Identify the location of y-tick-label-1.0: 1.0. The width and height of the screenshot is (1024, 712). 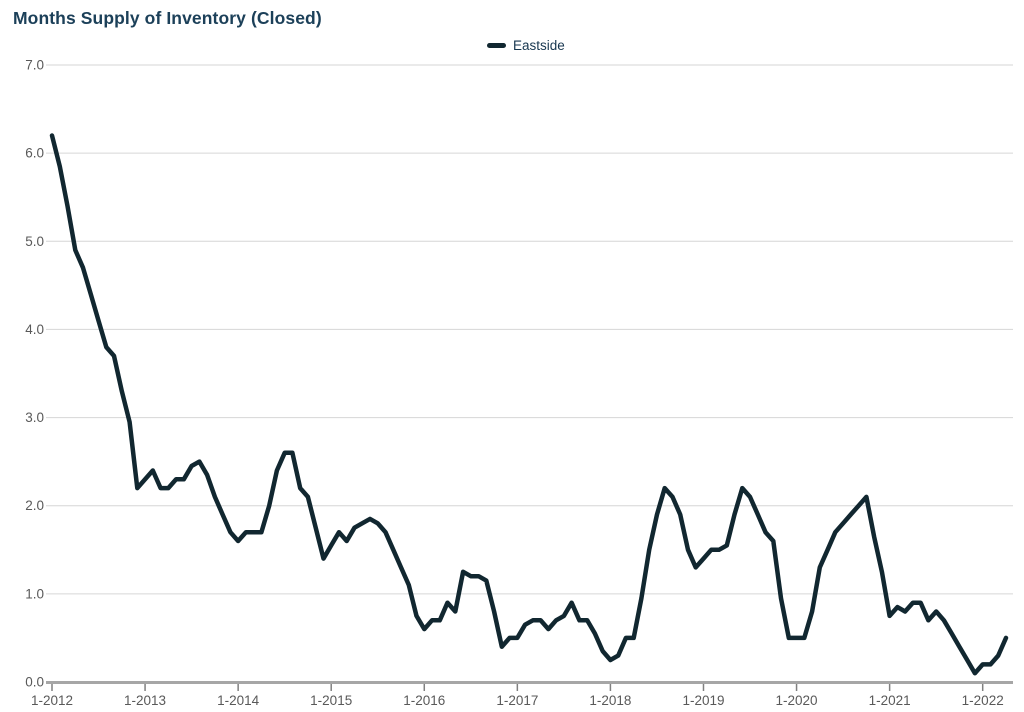
(34, 593).